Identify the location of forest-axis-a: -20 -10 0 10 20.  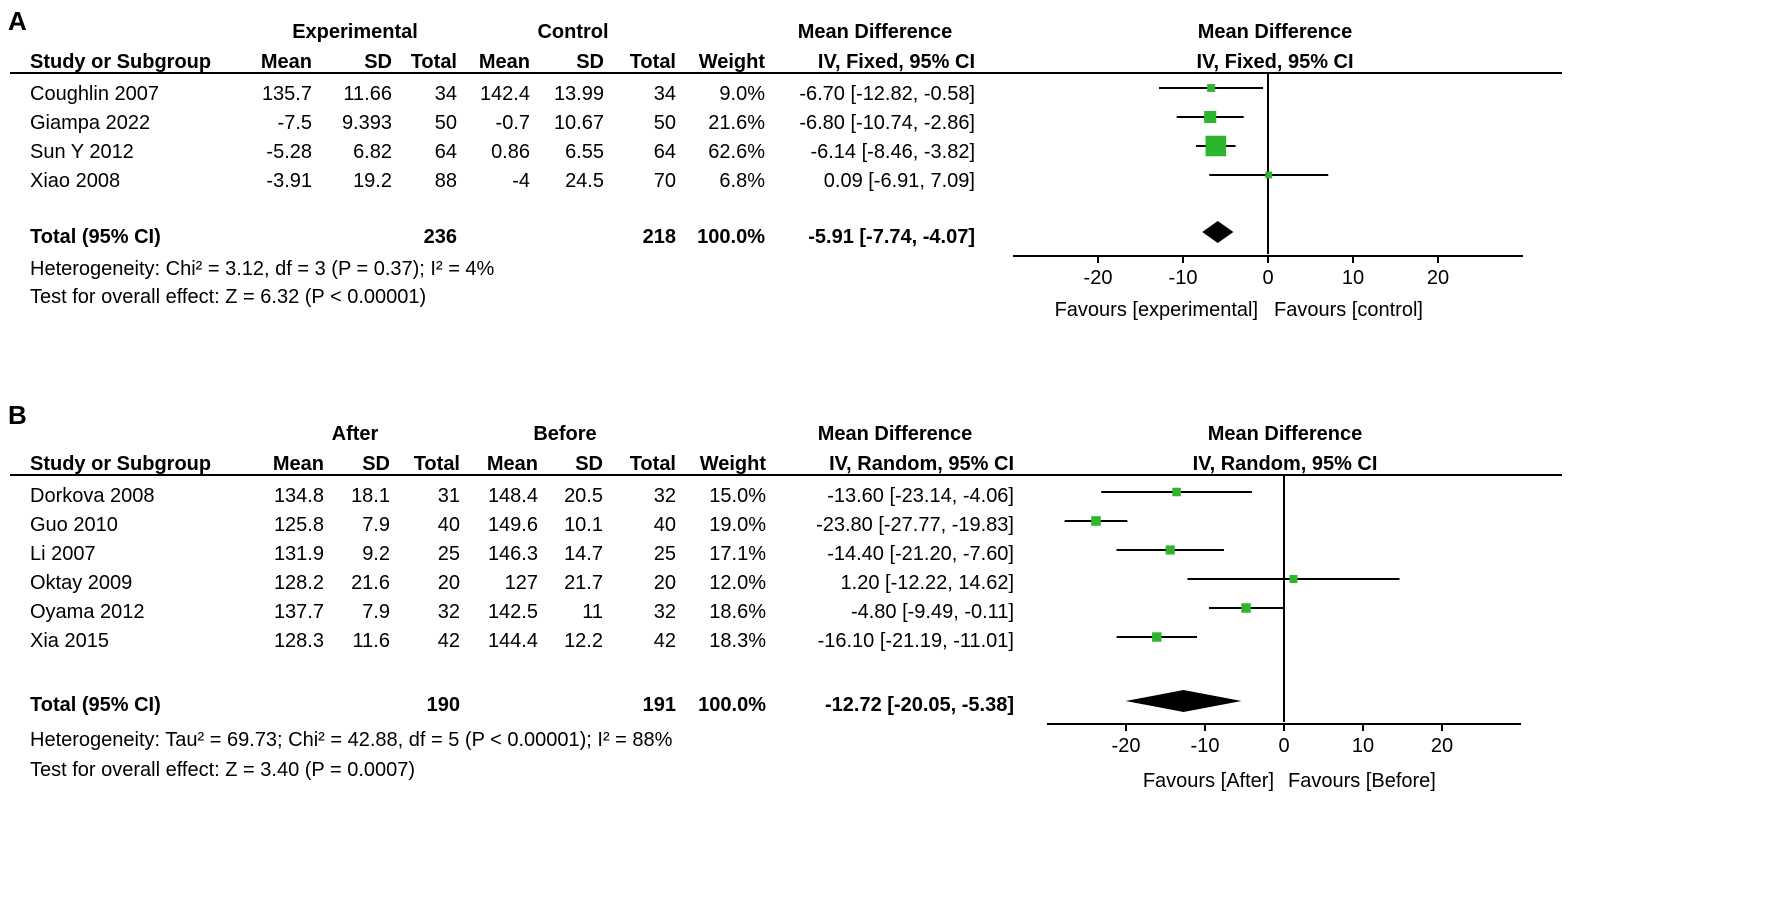
(1268, 272).